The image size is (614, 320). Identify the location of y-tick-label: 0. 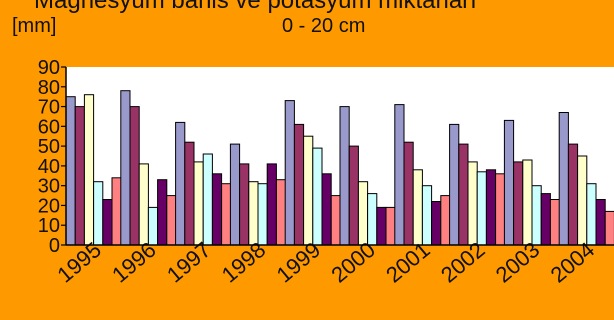
(54, 246).